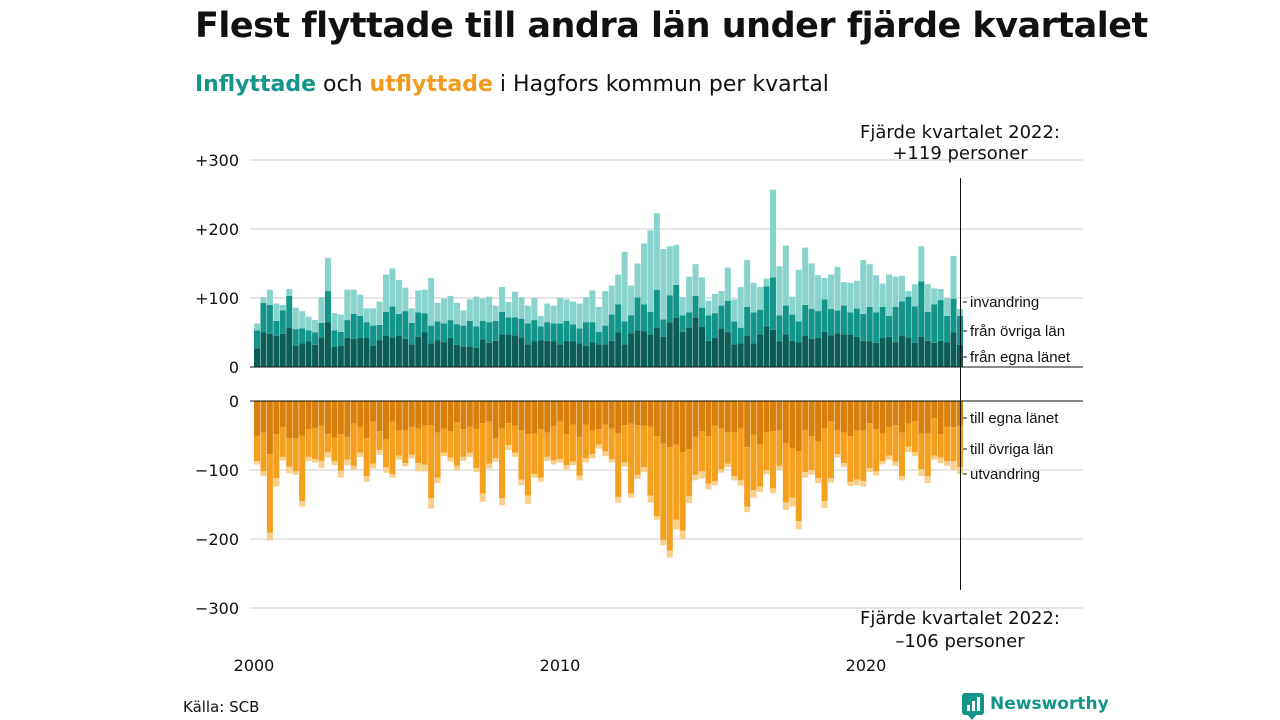  I want to click on y-tick-label: −300, so click(217, 608).